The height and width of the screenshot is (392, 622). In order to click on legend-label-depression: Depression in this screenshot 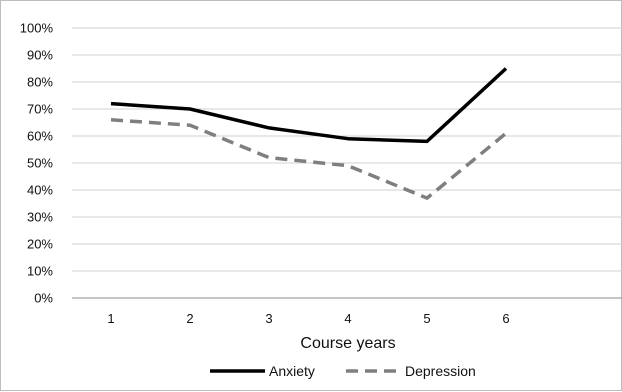, I will do `click(440, 371)`.